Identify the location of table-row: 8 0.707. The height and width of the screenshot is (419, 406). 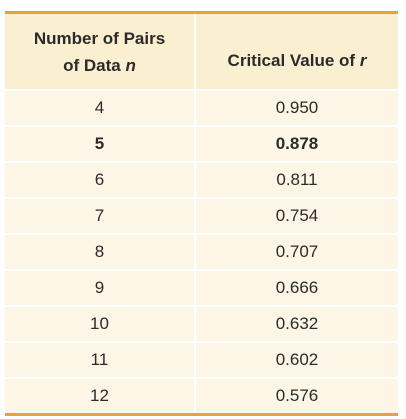
(201, 251).